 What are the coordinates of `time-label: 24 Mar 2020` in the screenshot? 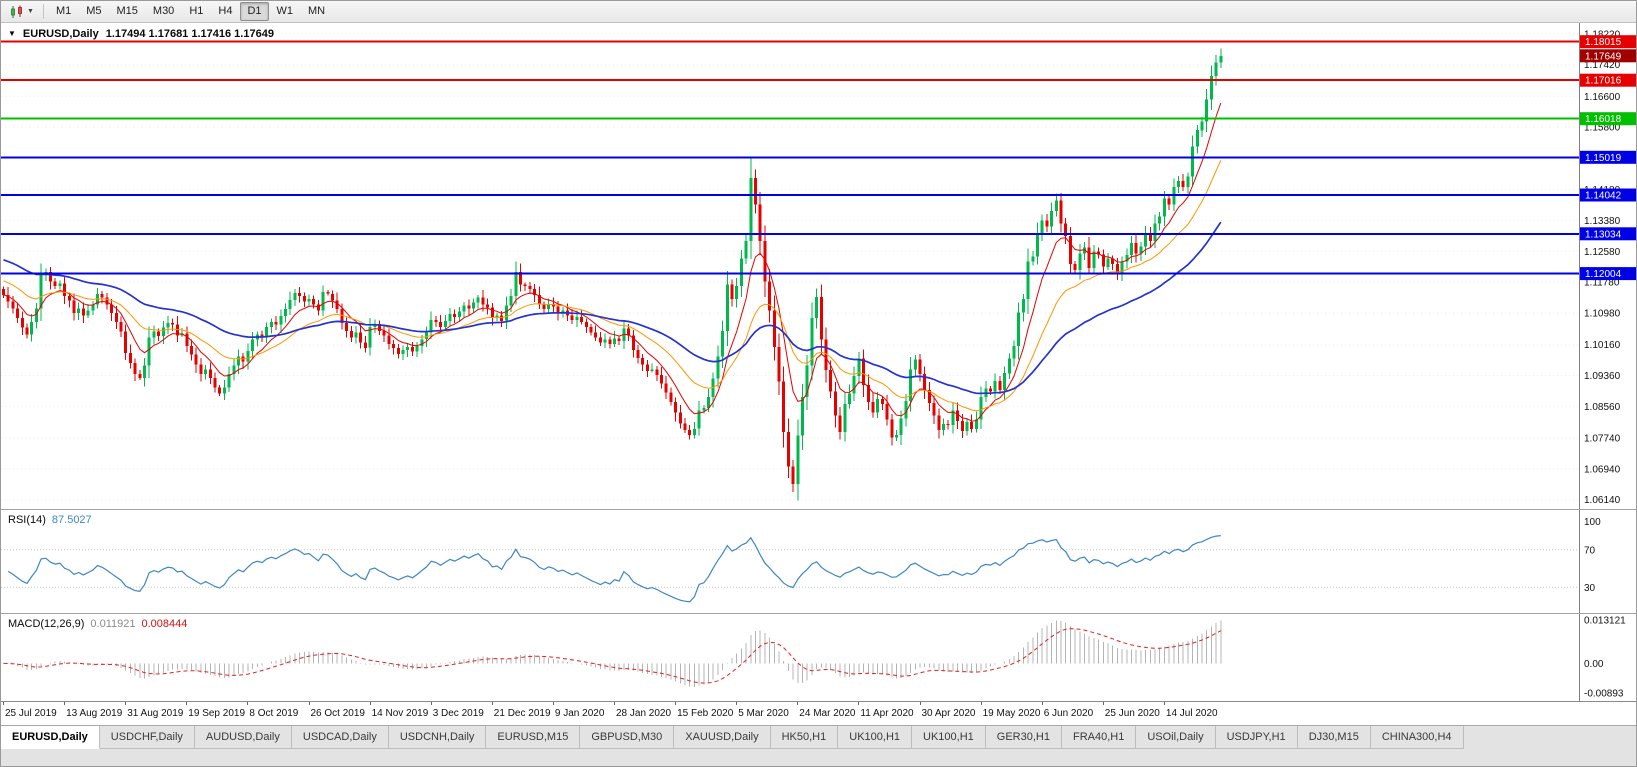 It's located at (827, 713).